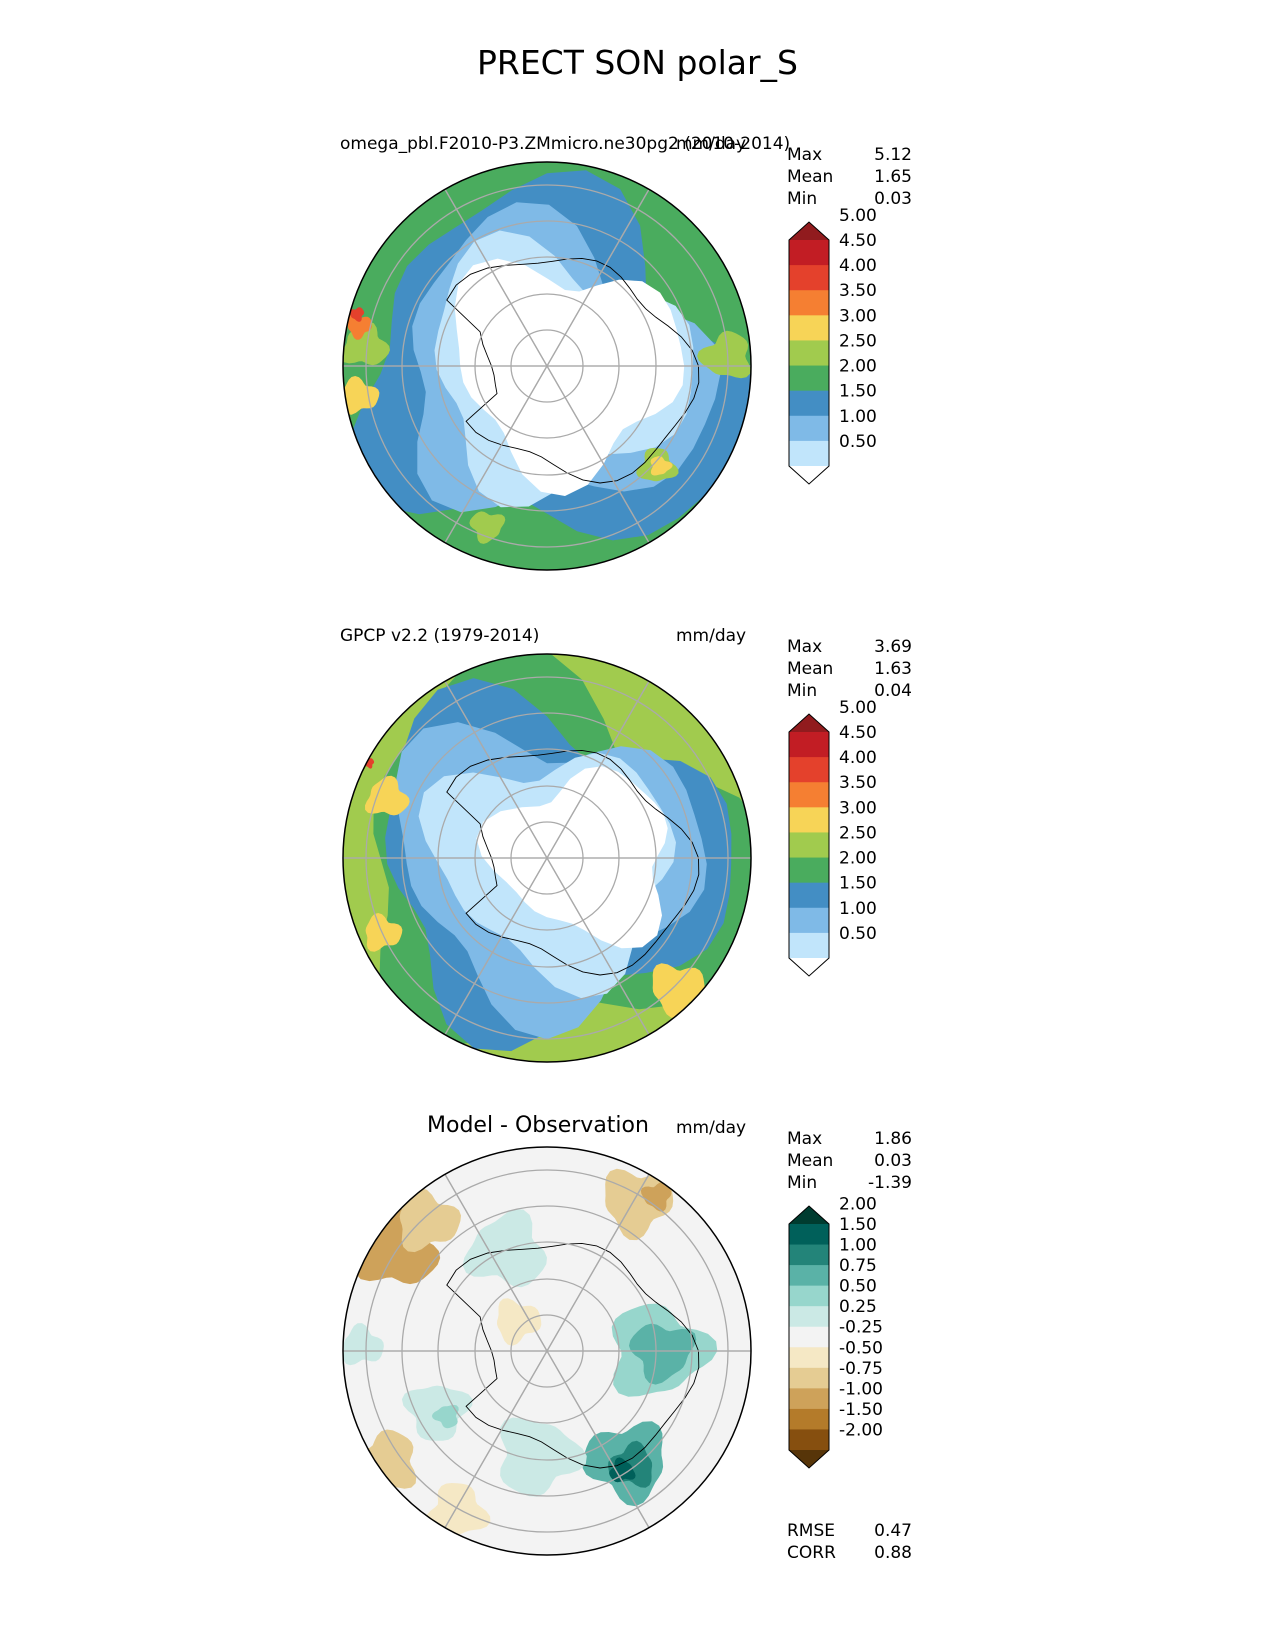  What do you see at coordinates (637, 62) in the screenshot?
I see `figure-title: PRECT SON polar_S` at bounding box center [637, 62].